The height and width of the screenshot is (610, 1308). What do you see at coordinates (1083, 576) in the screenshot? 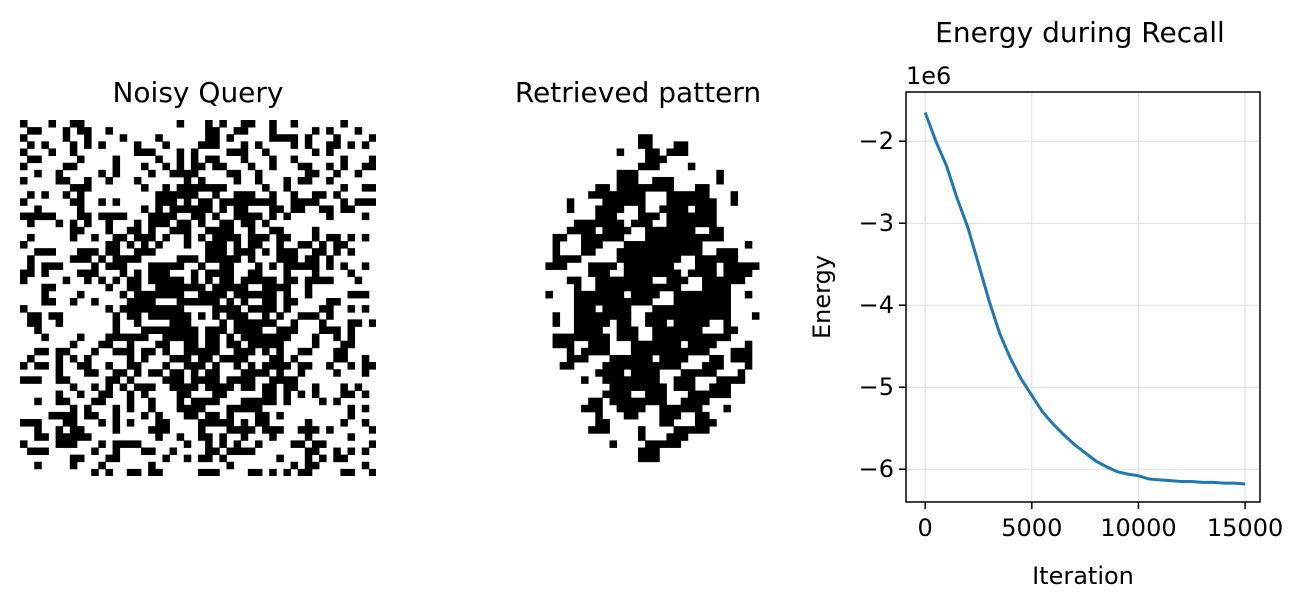
I see `x-axis-label: Iteration` at bounding box center [1083, 576].